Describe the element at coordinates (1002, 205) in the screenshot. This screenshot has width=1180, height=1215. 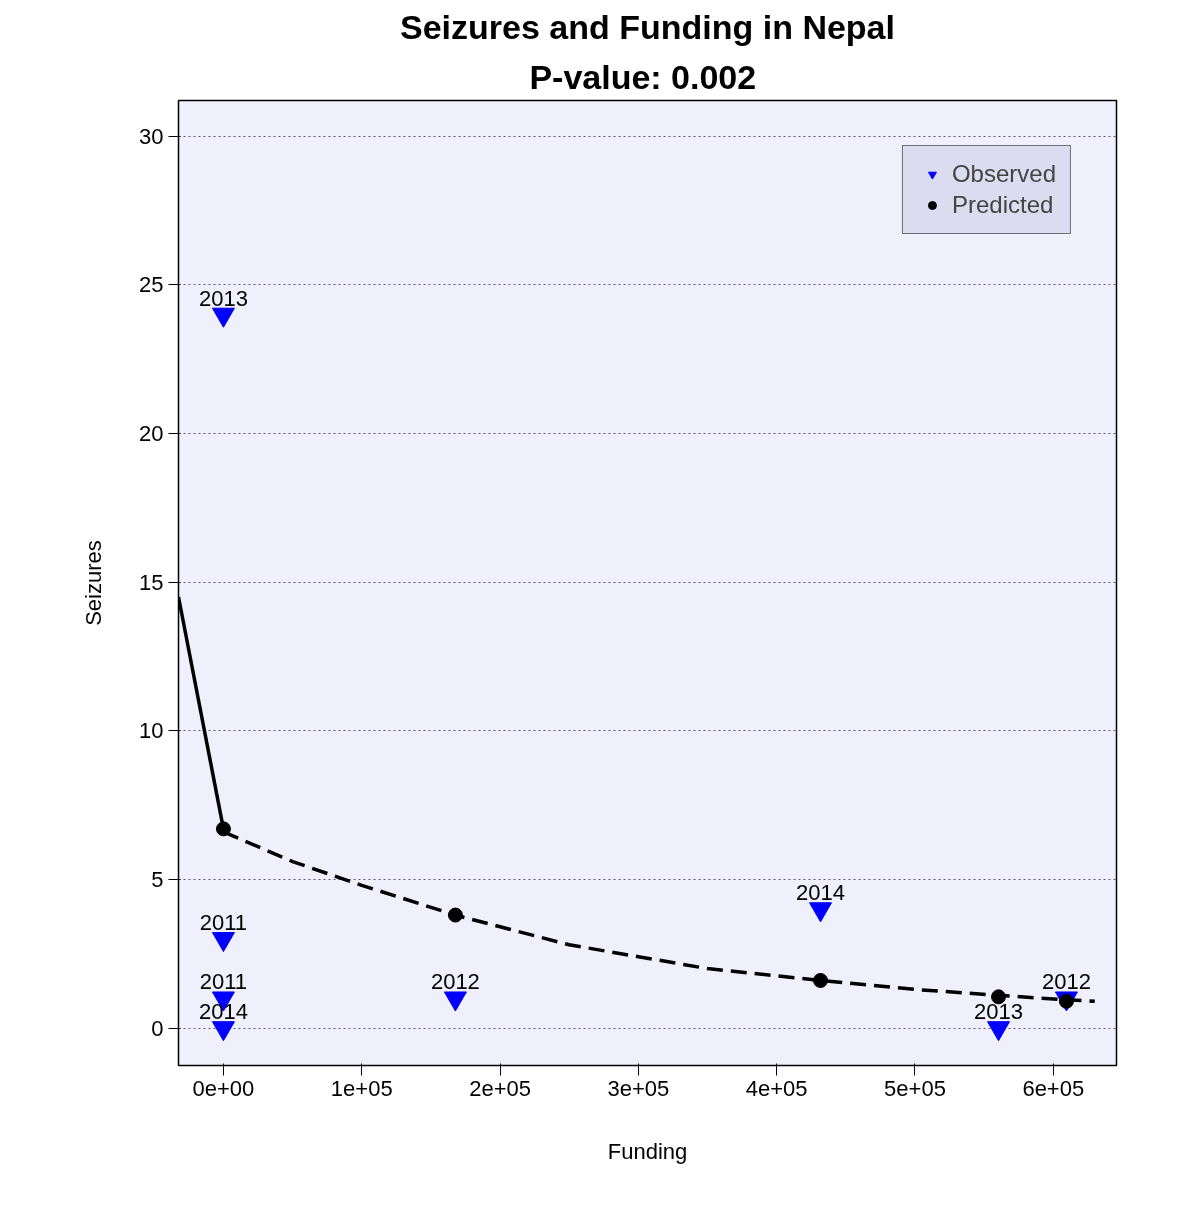
I see `legend-label: Predicted` at that location.